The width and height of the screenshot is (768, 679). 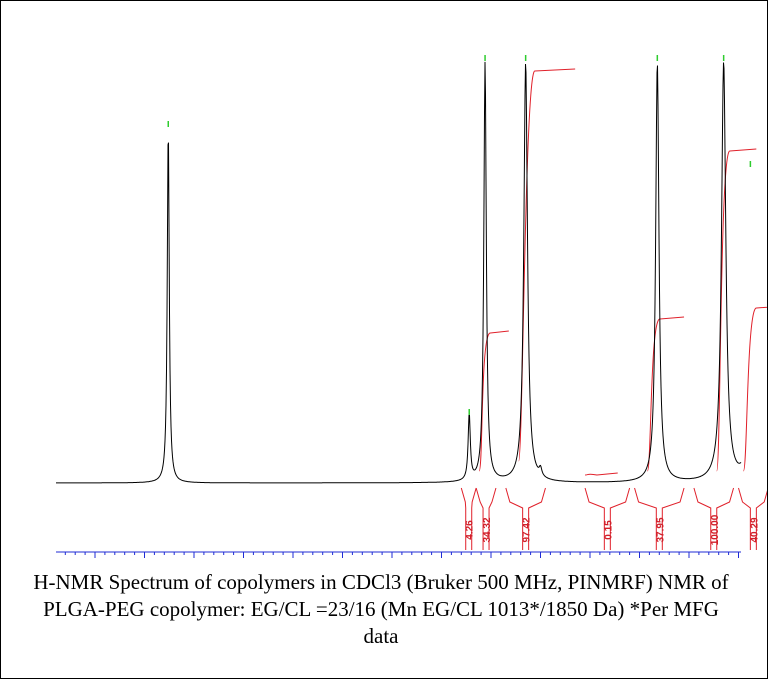 What do you see at coordinates (342, 560) in the screenshot?
I see `axis-tick-label: 5.5` at bounding box center [342, 560].